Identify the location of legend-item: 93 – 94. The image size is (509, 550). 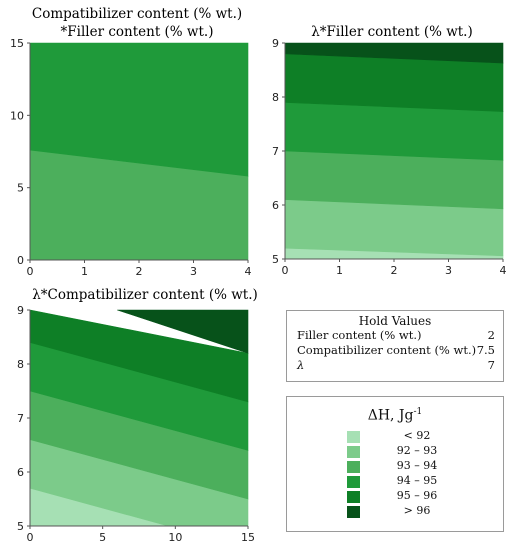
(412, 466).